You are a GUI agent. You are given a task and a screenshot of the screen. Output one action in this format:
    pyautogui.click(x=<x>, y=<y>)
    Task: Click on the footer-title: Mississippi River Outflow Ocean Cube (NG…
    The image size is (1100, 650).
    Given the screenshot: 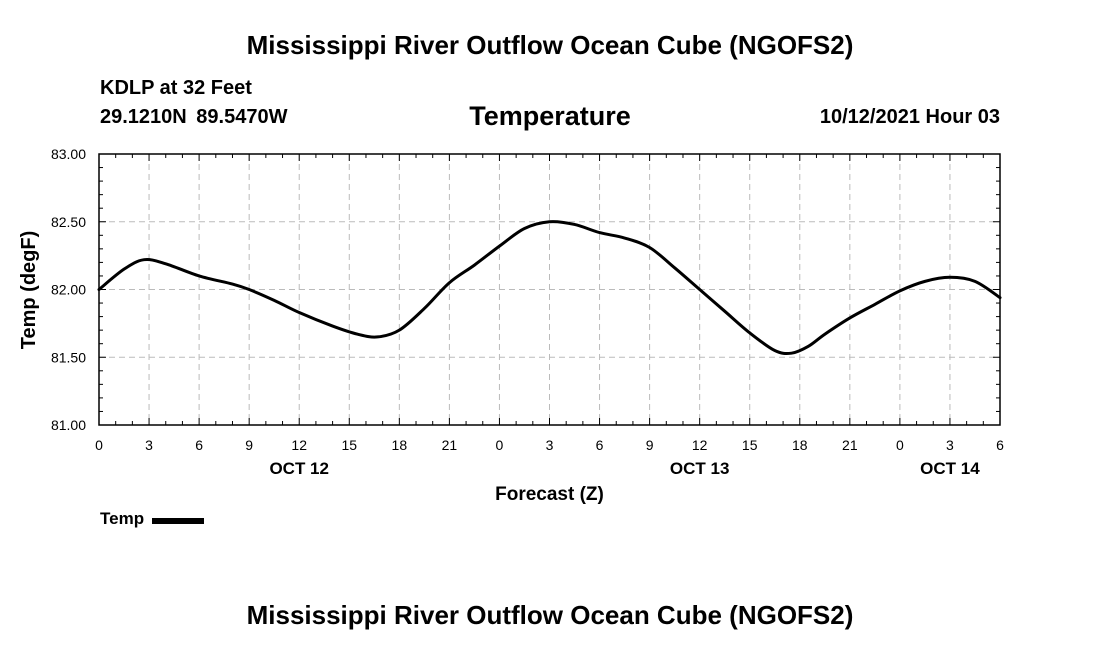 What is the action you would take?
    pyautogui.click(x=550, y=615)
    